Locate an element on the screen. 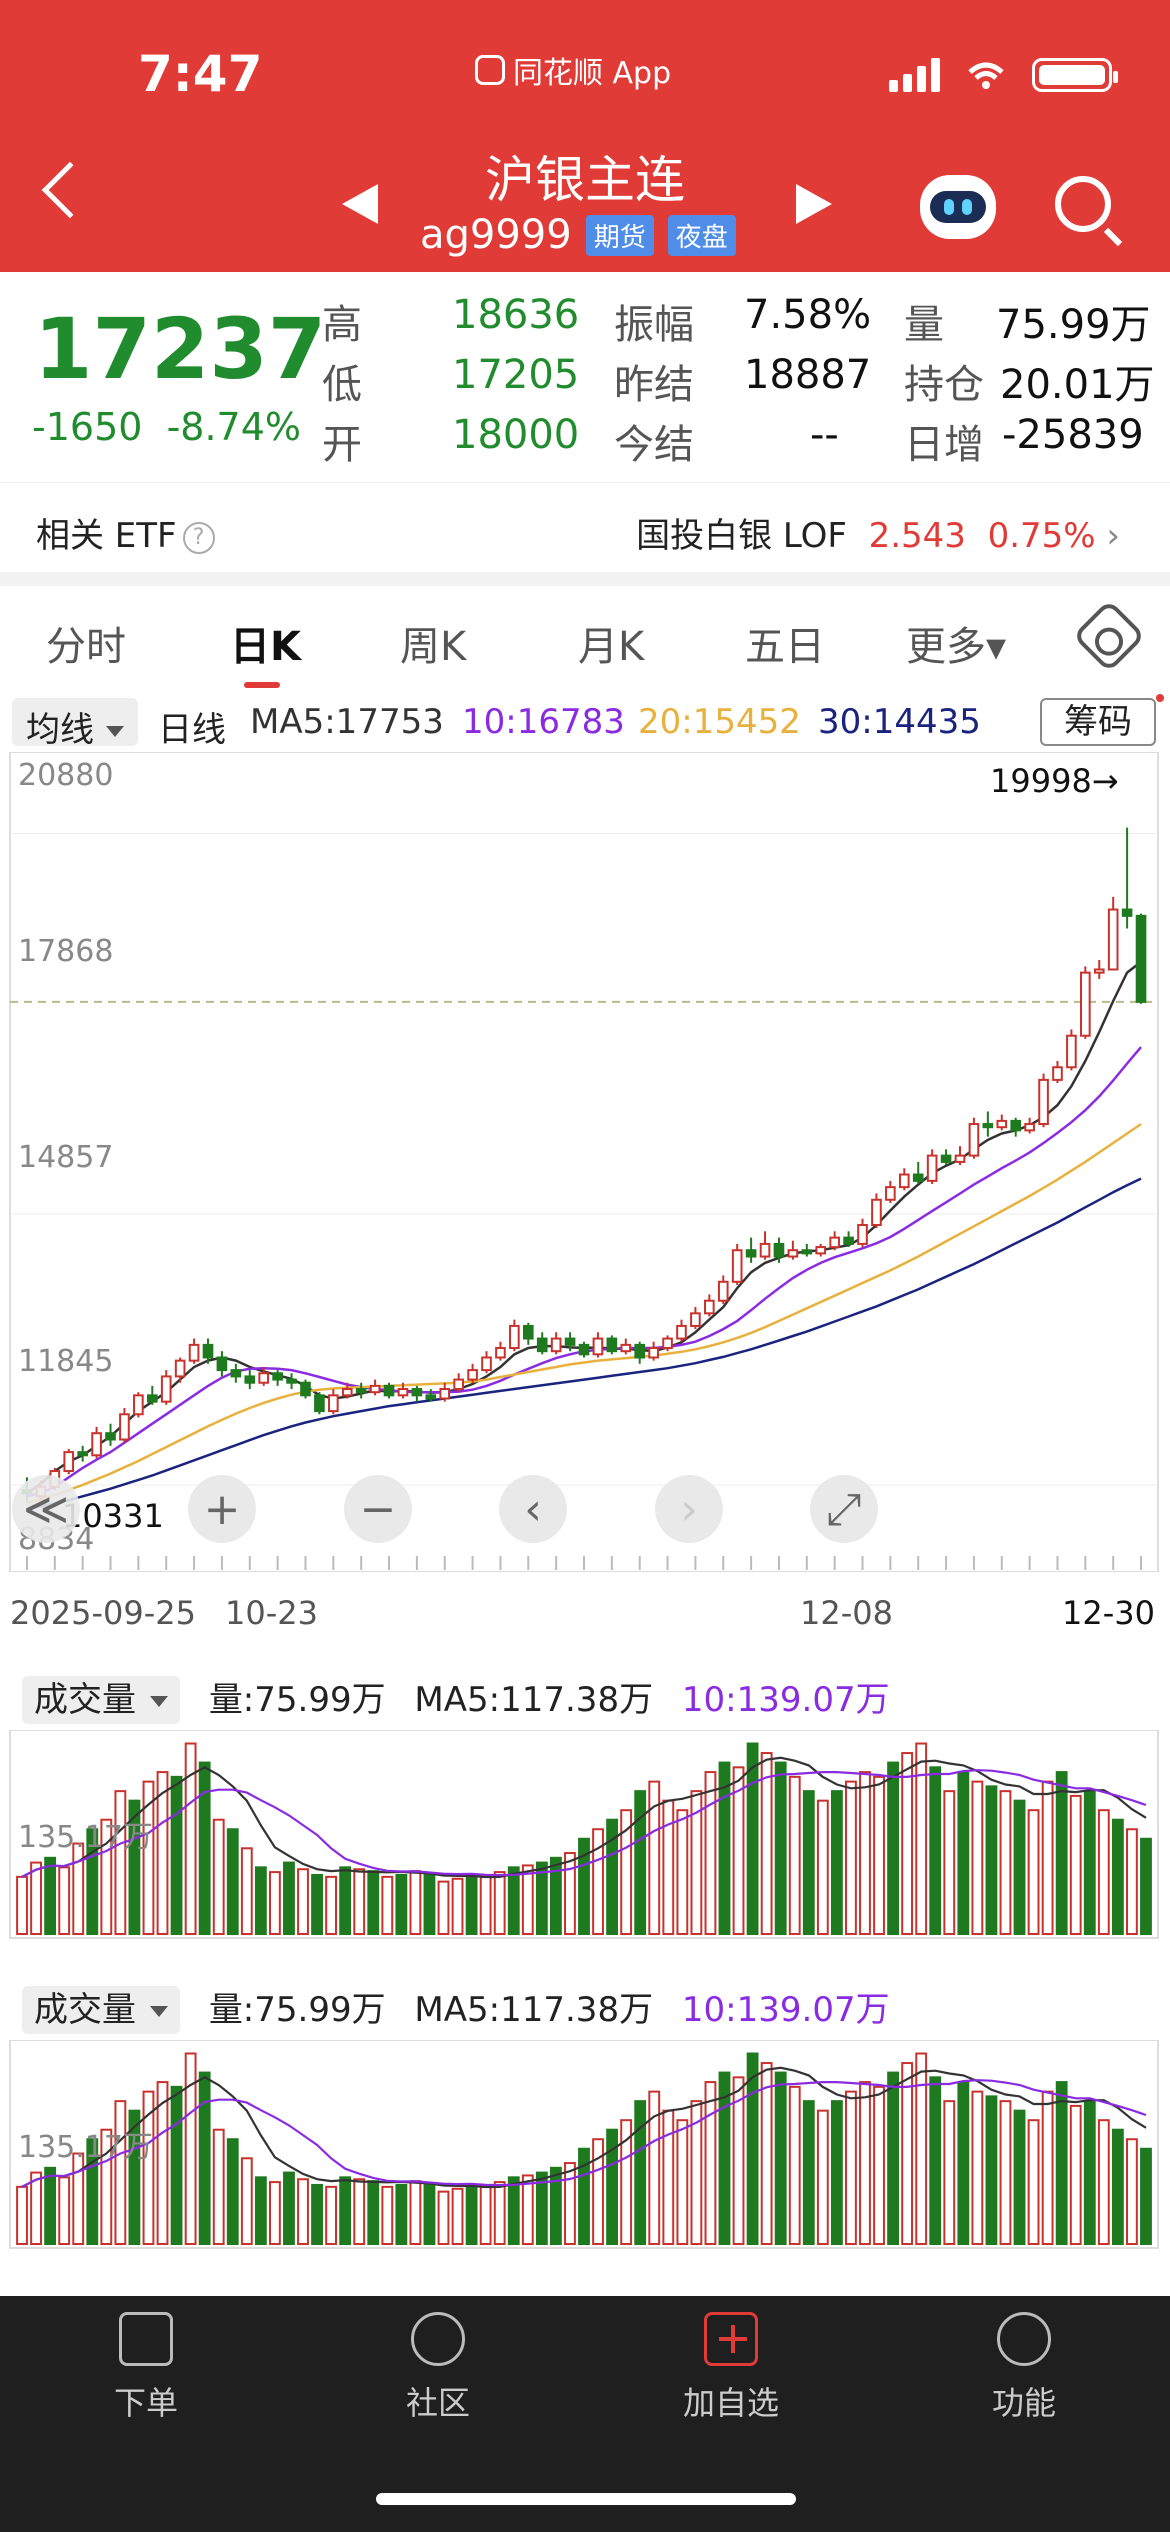  tab-daily-k: 日K is located at coordinates (265, 647).